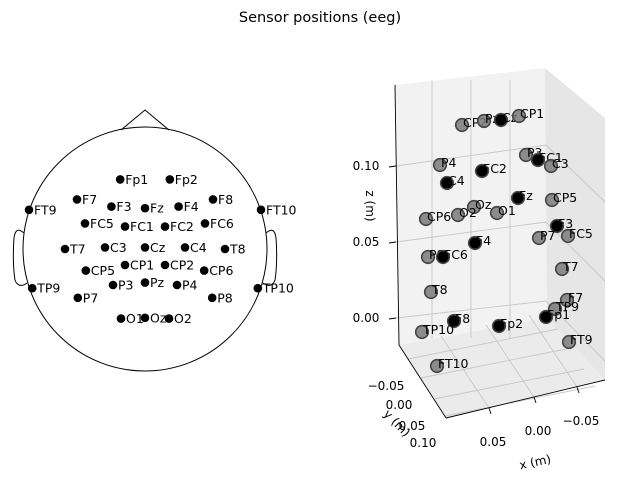 This screenshot has height=480, width=640. I want to click on sensor-dot-tp9, so click(32, 288).